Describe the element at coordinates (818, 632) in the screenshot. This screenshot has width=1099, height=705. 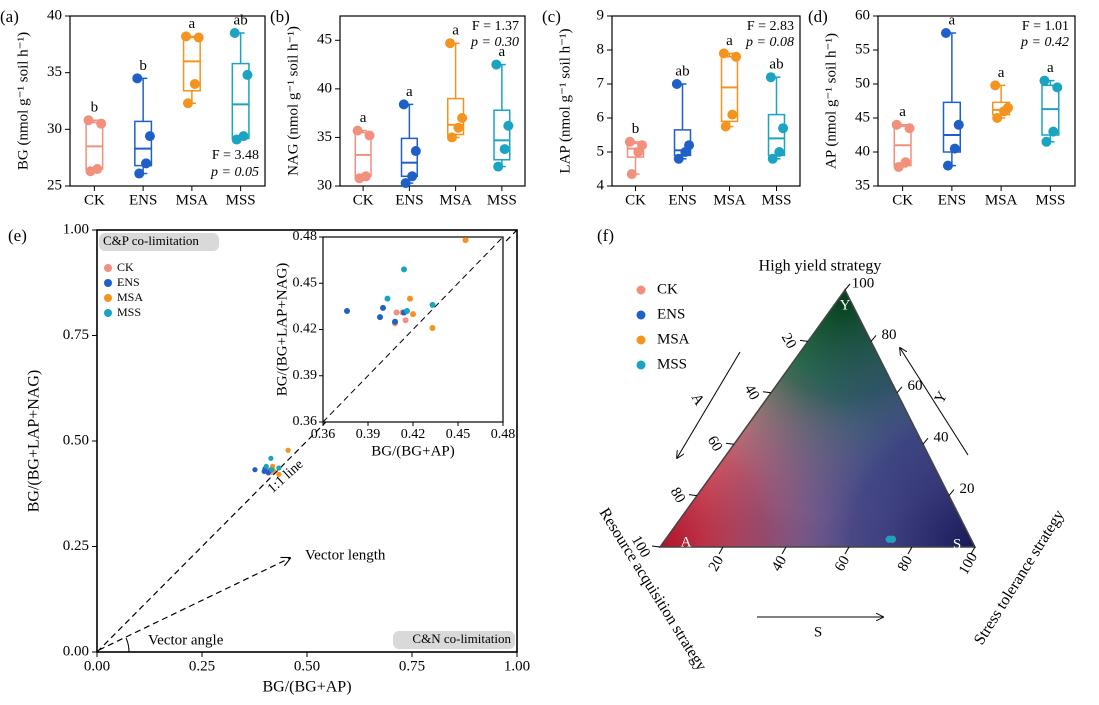
I see `s-arrow-label: S` at that location.